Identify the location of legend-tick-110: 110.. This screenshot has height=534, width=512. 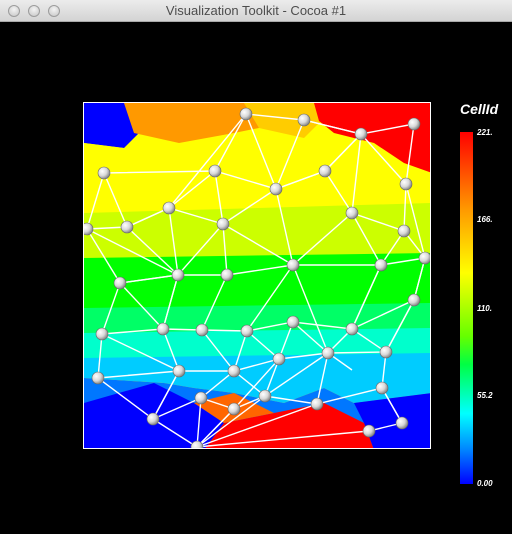
(484, 308).